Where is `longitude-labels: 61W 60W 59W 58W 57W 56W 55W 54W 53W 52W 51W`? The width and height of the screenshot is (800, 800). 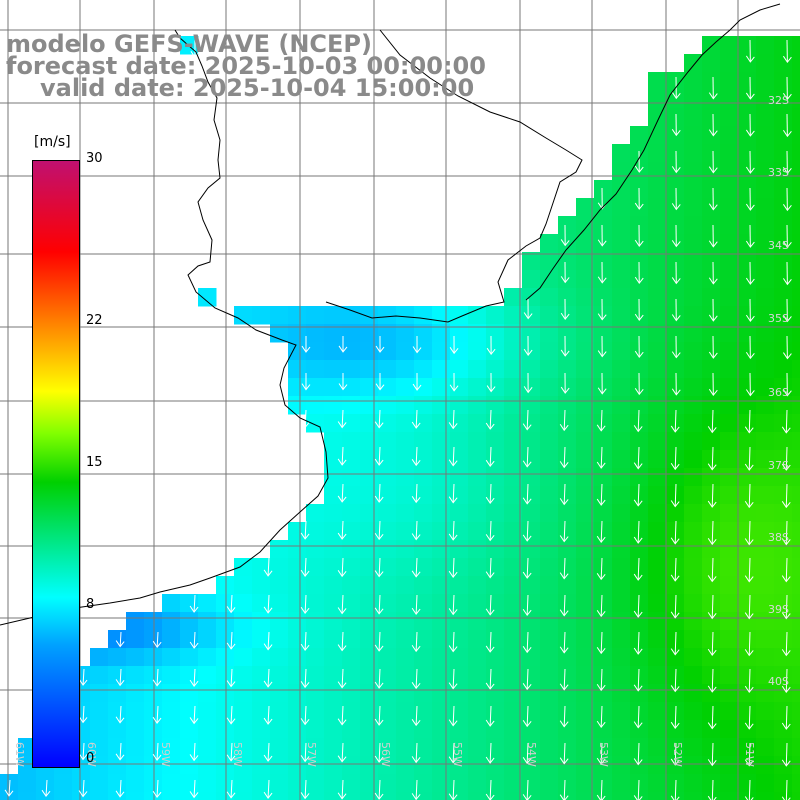 longitude-labels: 61W 60W 59W 58W 57W 56W 55W 54W 53W 52W 51W is located at coordinates (384, 754).